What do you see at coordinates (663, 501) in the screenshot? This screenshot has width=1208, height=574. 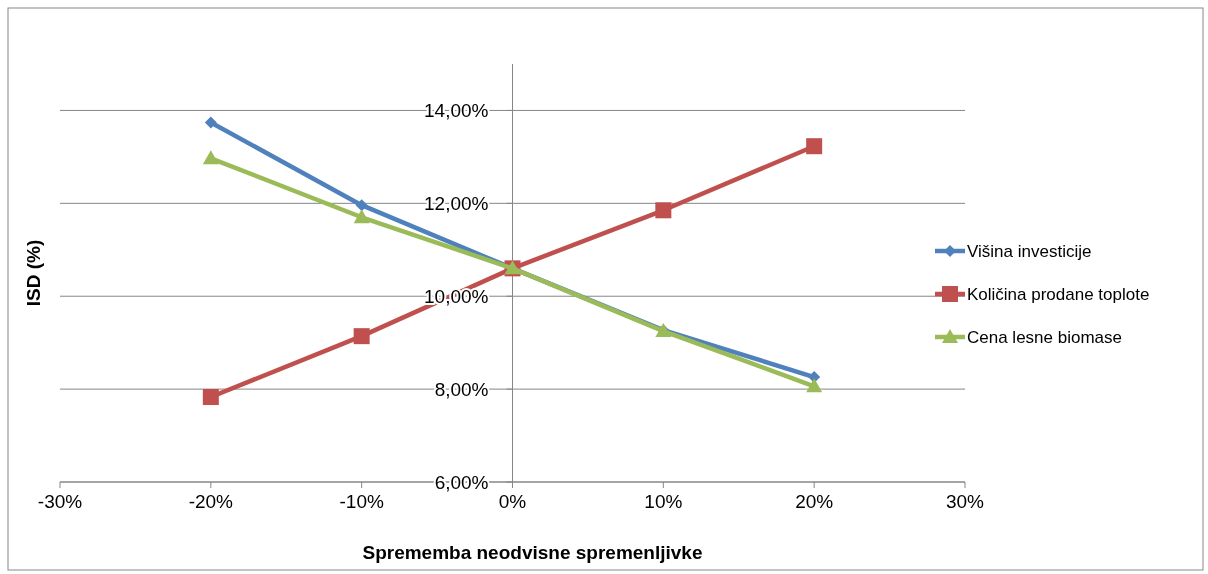 I see `x-tick-label: 10%` at bounding box center [663, 501].